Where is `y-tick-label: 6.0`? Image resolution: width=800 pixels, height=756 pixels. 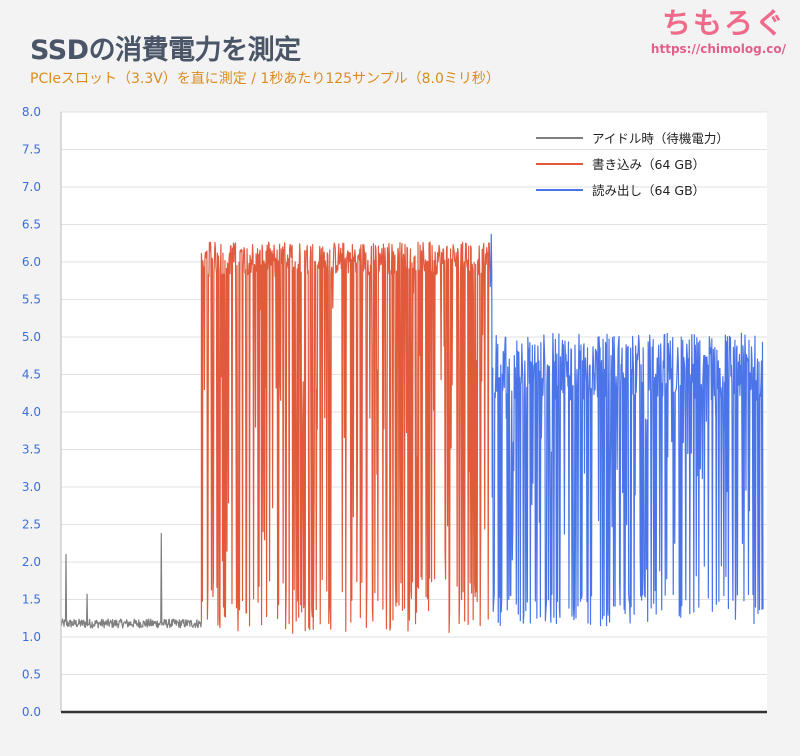 y-tick-label: 6.0 is located at coordinates (31, 262).